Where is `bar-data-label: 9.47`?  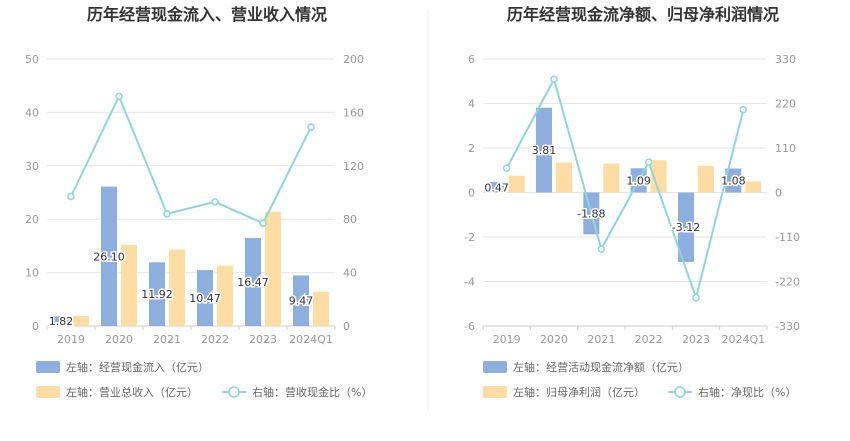 bar-data-label: 9.47 is located at coordinates (301, 301).